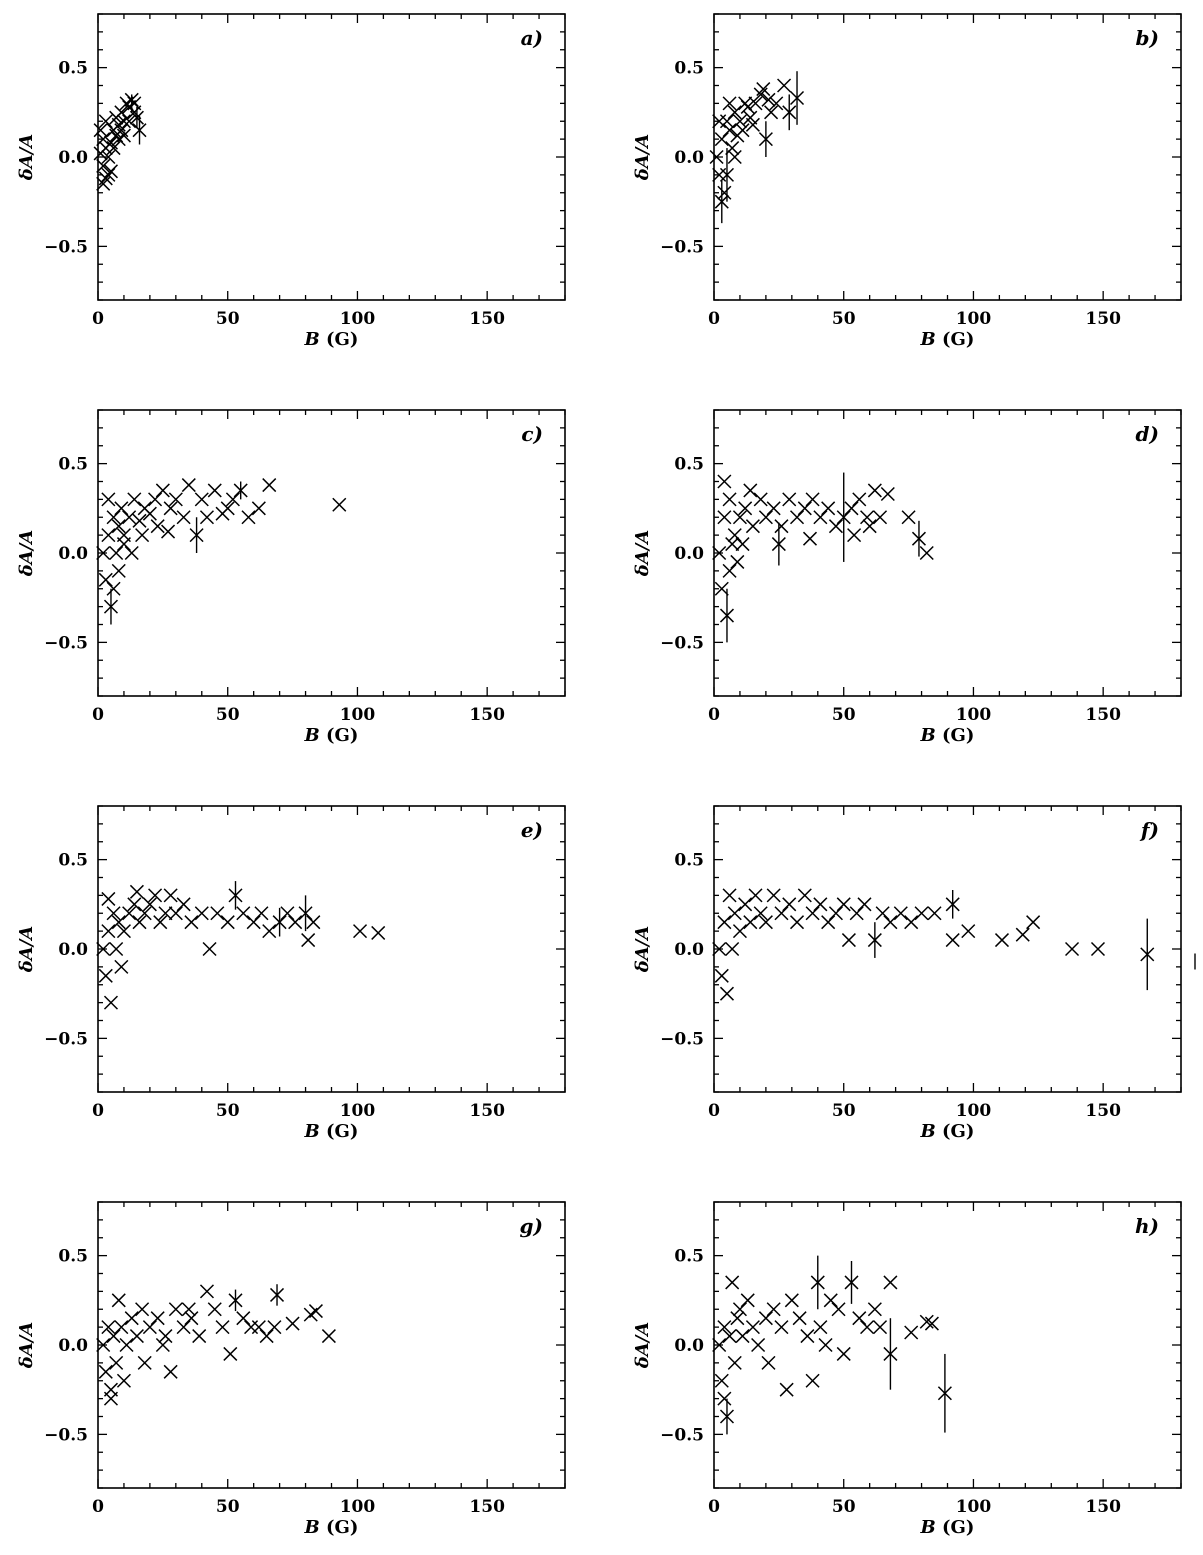  I want to click on y-axis-label: δA/A, so click(642, 554).